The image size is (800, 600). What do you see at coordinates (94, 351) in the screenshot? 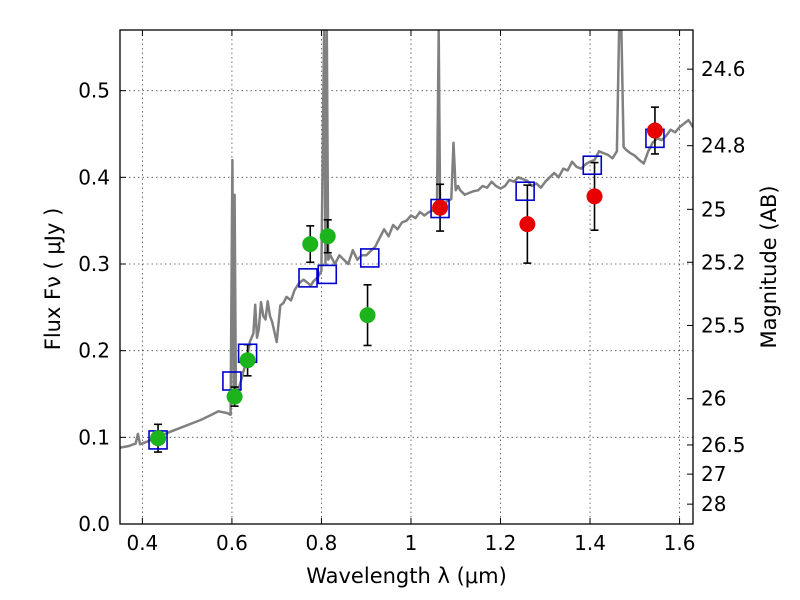
I see `y-tick-label: 0.2` at bounding box center [94, 351].